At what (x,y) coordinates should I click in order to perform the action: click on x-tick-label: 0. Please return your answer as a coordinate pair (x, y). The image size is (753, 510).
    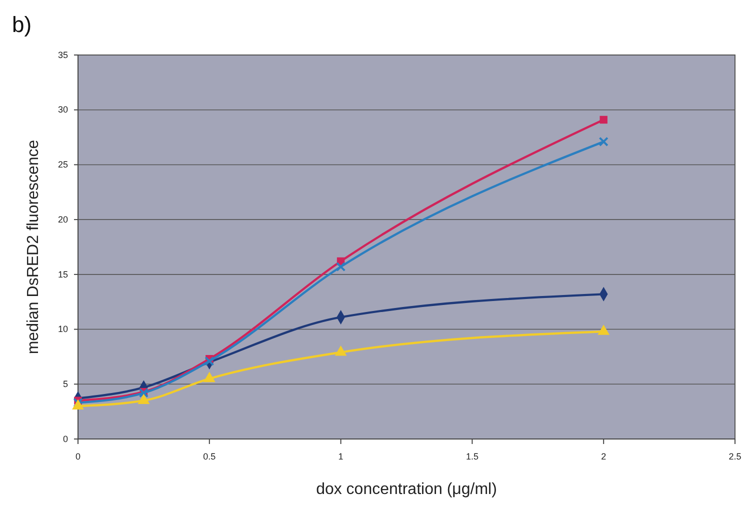
    Looking at the image, I should click on (78, 456).